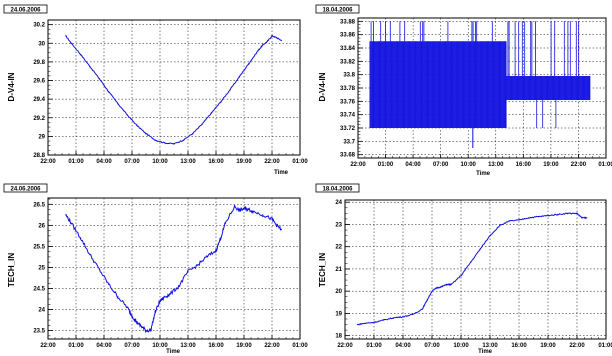 Image resolution: width=612 pixels, height=356 pixels. What do you see at coordinates (348, 36) in the screenshot?
I see `y-tick-label: 33.86` at bounding box center [348, 36].